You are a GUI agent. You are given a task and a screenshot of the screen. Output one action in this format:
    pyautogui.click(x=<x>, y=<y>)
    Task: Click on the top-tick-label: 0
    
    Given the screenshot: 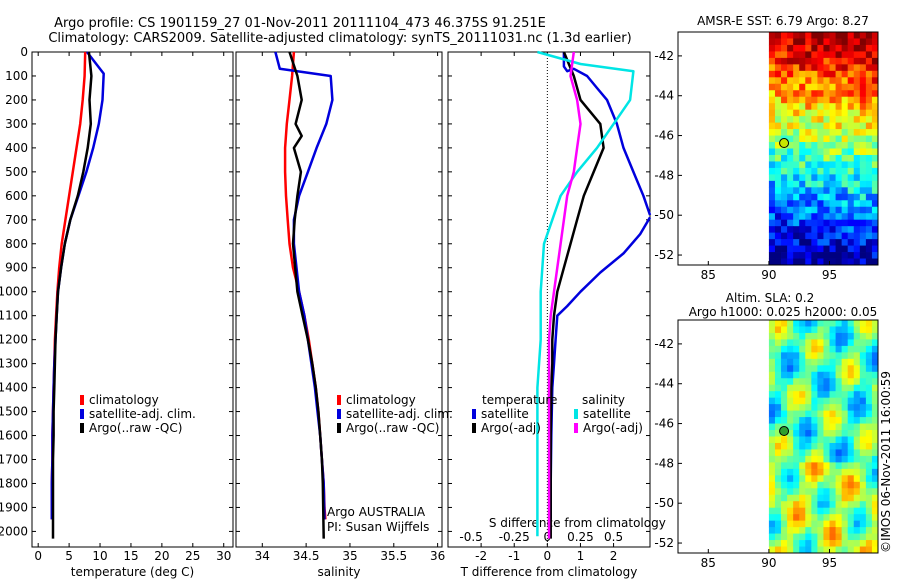 What is the action you would take?
    pyautogui.click(x=548, y=537)
    